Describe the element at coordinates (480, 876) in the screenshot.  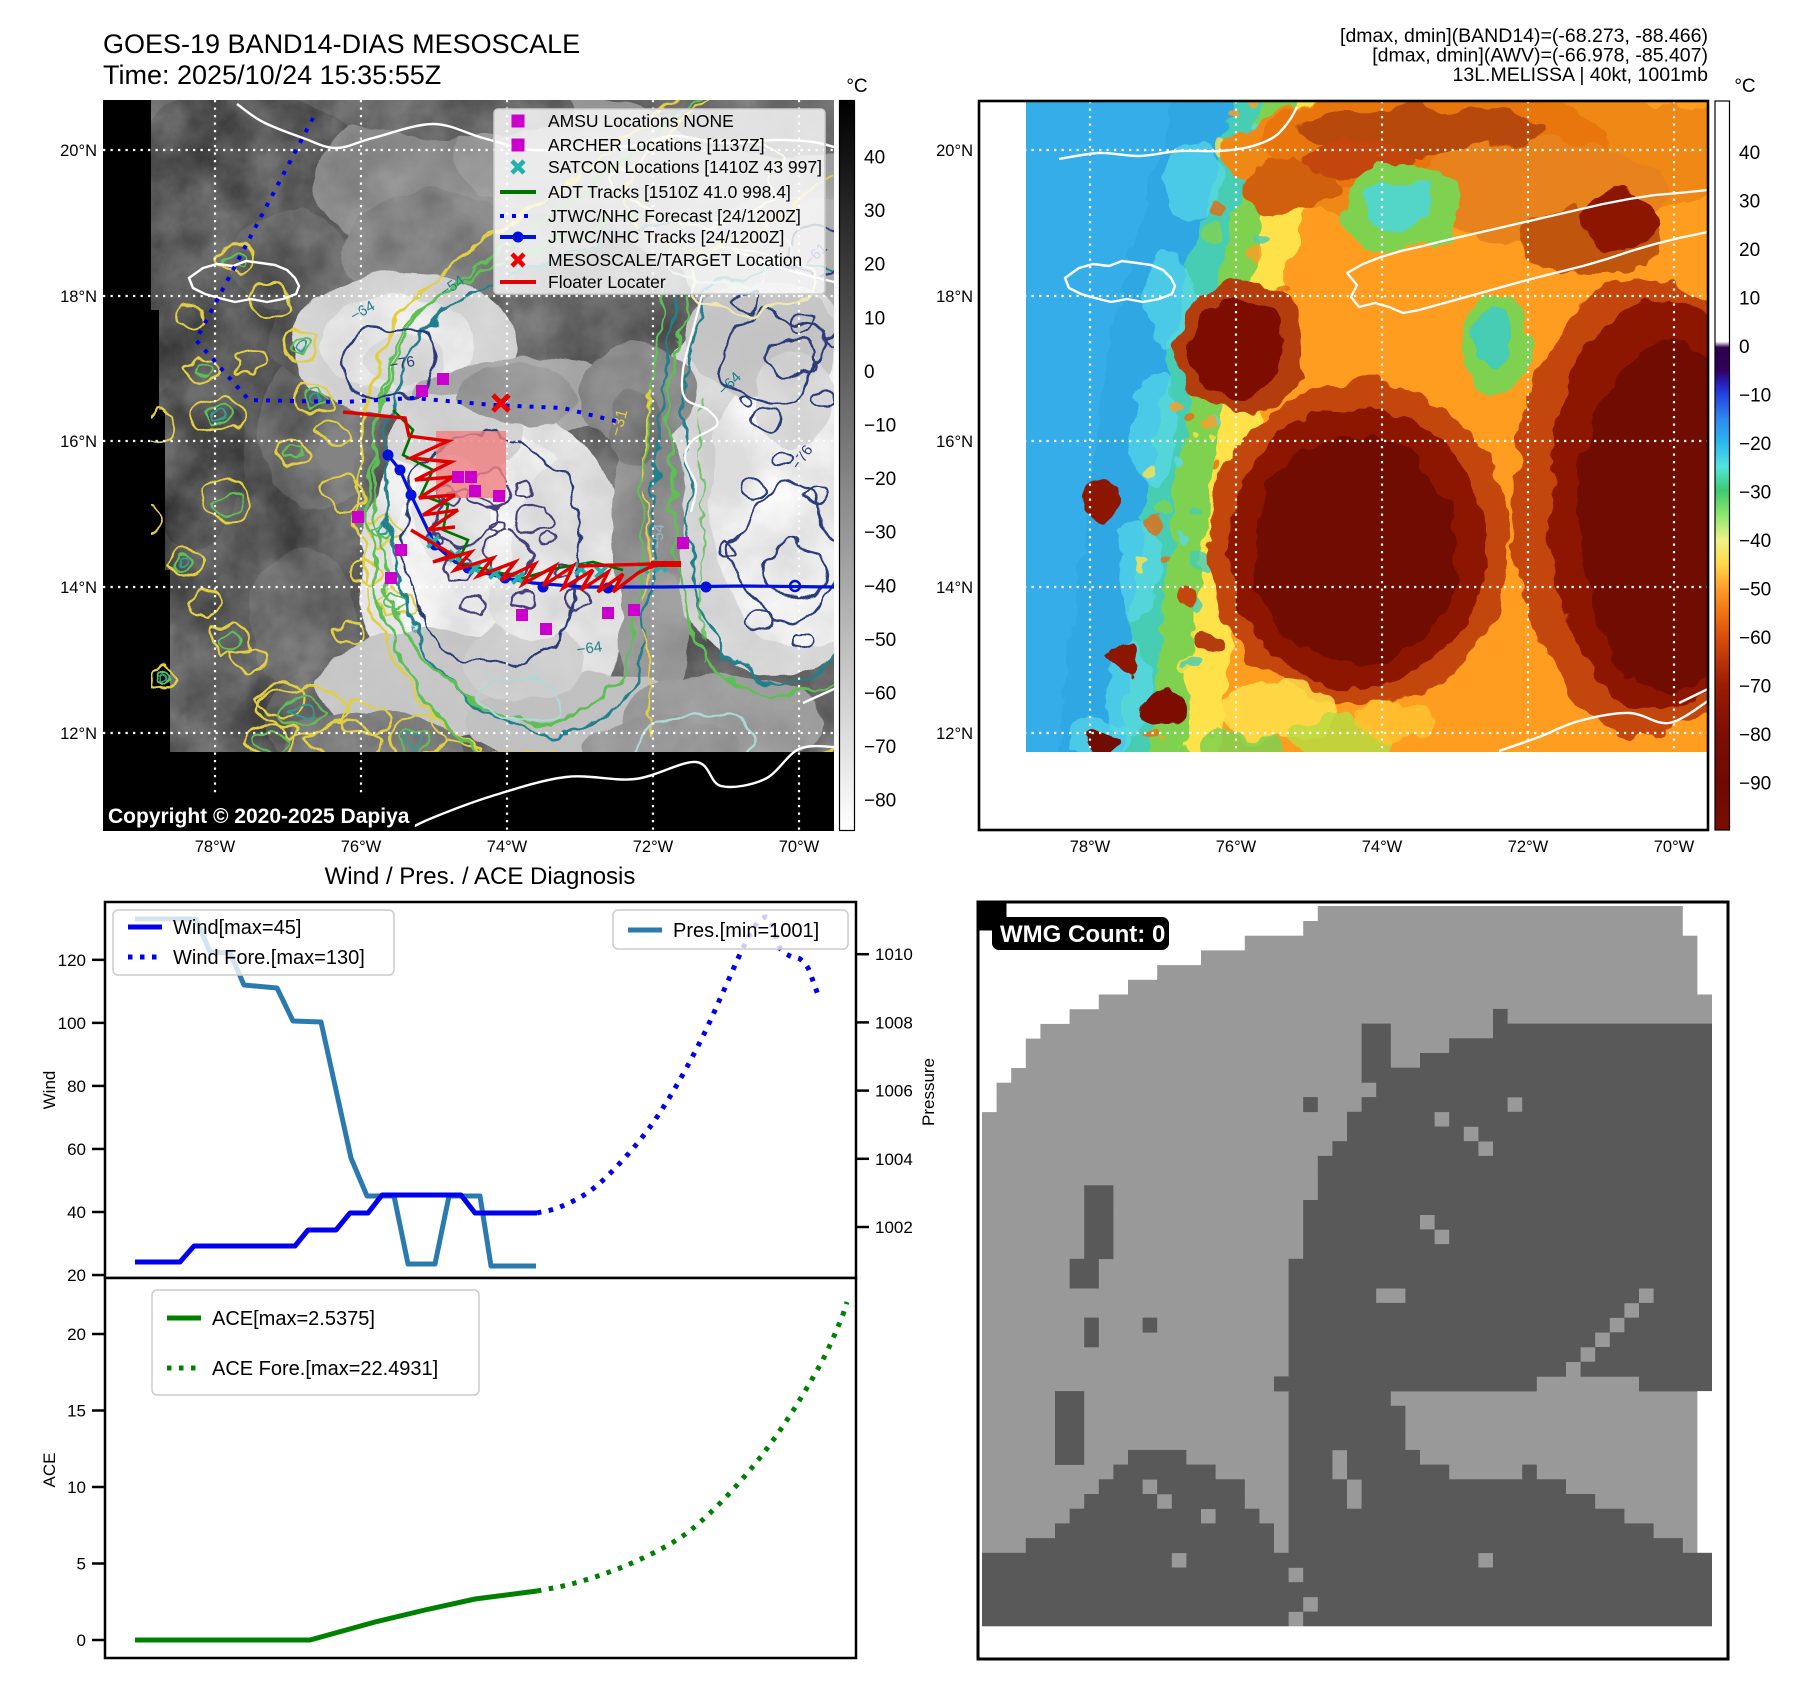
I see `svg-text: Wind / Pres. / ACE Diagnosis` at that location.